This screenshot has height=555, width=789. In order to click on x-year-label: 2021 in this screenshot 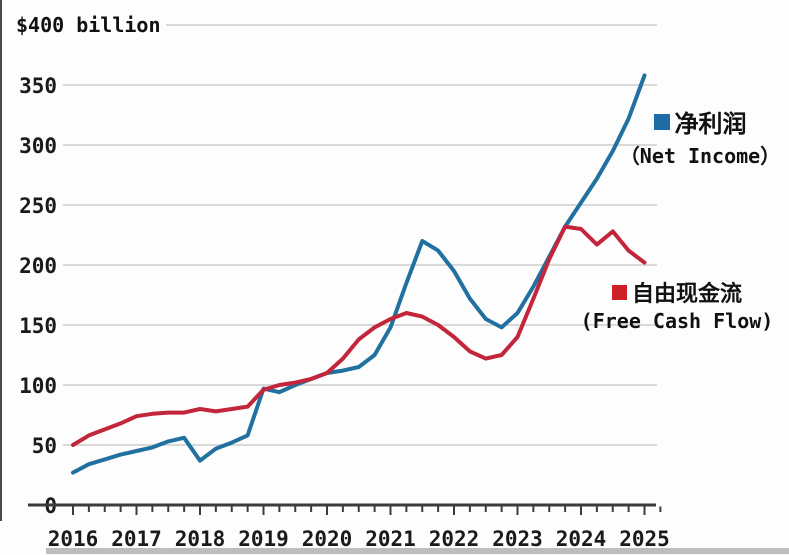, I will do `click(390, 539)`.